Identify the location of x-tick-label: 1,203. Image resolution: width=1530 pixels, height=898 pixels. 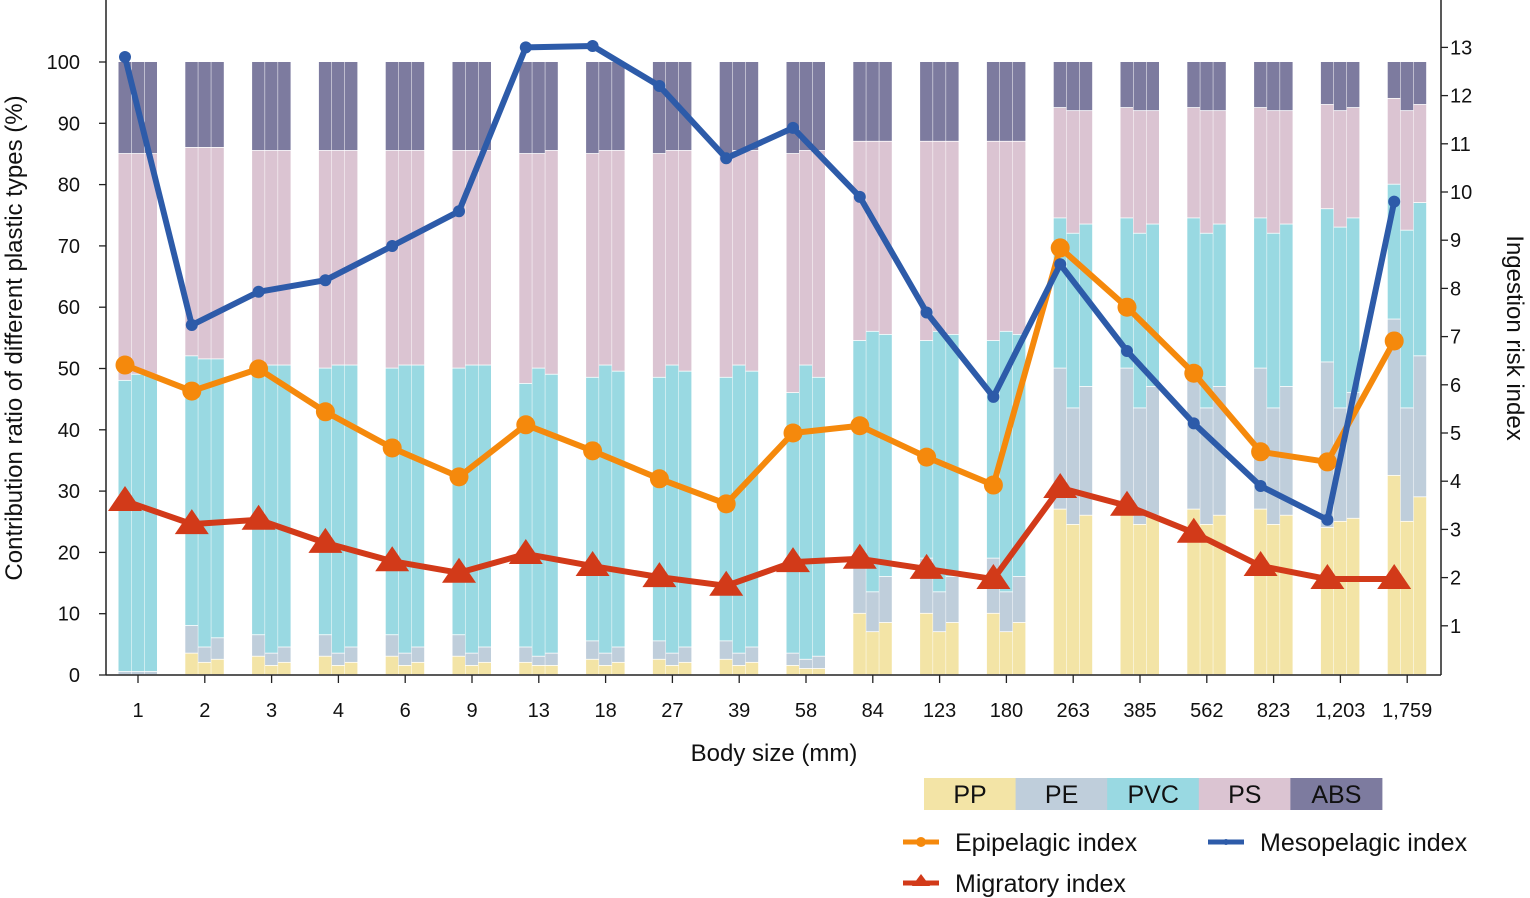
(1340, 711).